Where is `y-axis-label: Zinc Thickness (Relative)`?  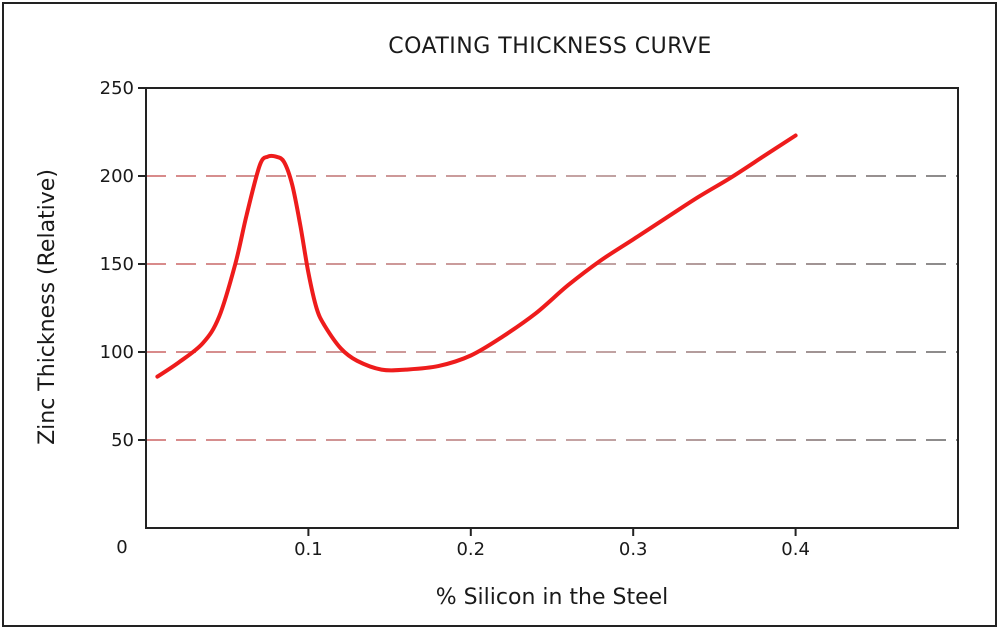 y-axis-label: Zinc Thickness (Relative) is located at coordinates (47, 307).